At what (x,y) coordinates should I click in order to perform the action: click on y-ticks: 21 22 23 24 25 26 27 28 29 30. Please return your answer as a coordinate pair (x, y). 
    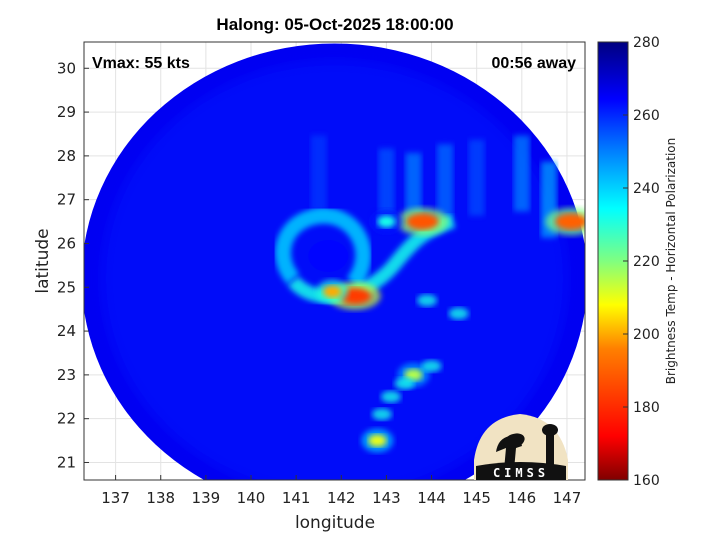
    Looking at the image, I should click on (73, 265).